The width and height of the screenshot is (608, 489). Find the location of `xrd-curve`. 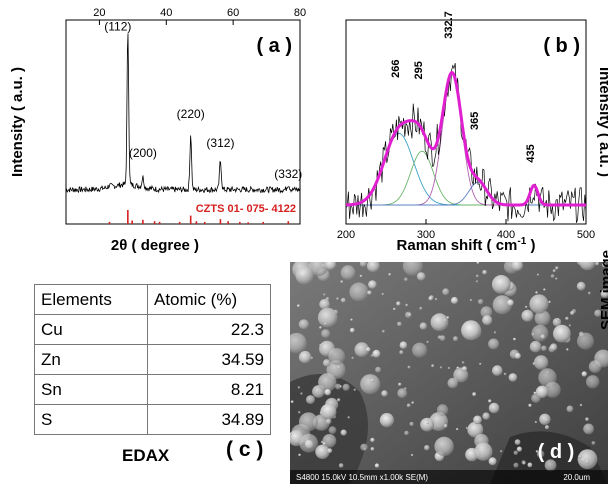

xrd-curve is located at coordinates (182, 113).